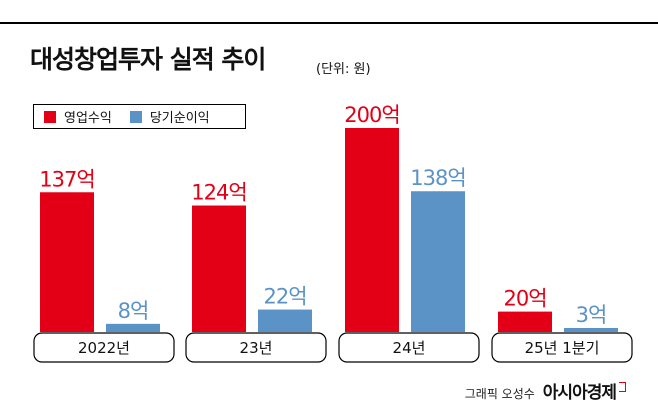 This screenshot has width=658, height=414. What do you see at coordinates (88, 118) in the screenshot?
I see `legend-label-revenue: 영업수익` at bounding box center [88, 118].